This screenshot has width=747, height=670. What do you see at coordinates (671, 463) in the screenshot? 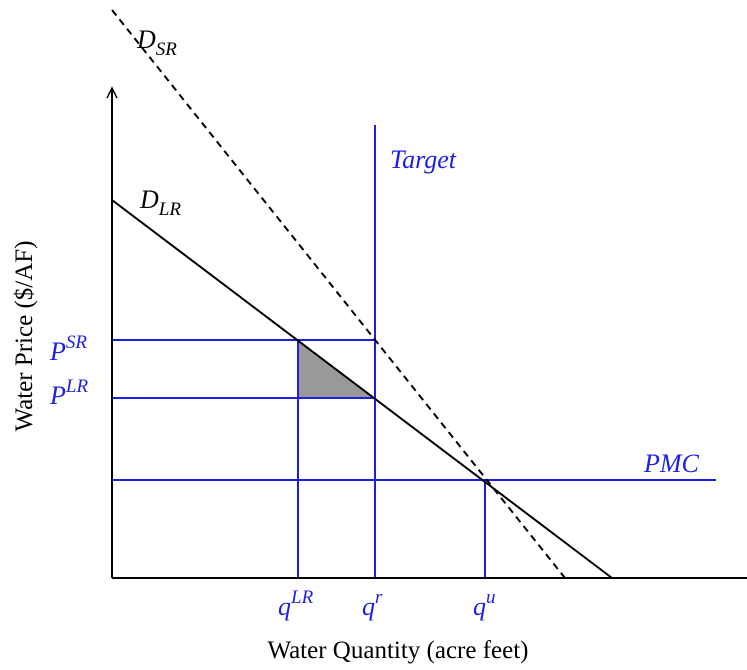
I see `pmc-label: PMC` at bounding box center [671, 463].